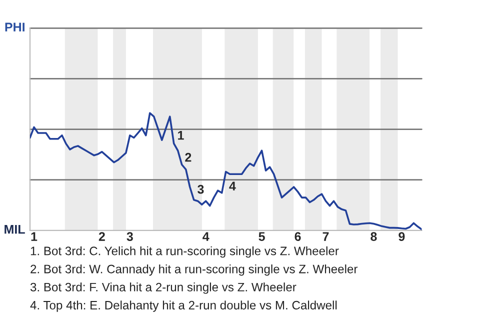 Image resolution: width=480 pixels, height=320 pixels. Describe the element at coordinates (183, 306) in the screenshot. I see `text: 4. Top 4th: E. Delahanty hit a 2-run double vs M. Caldwell` at that location.